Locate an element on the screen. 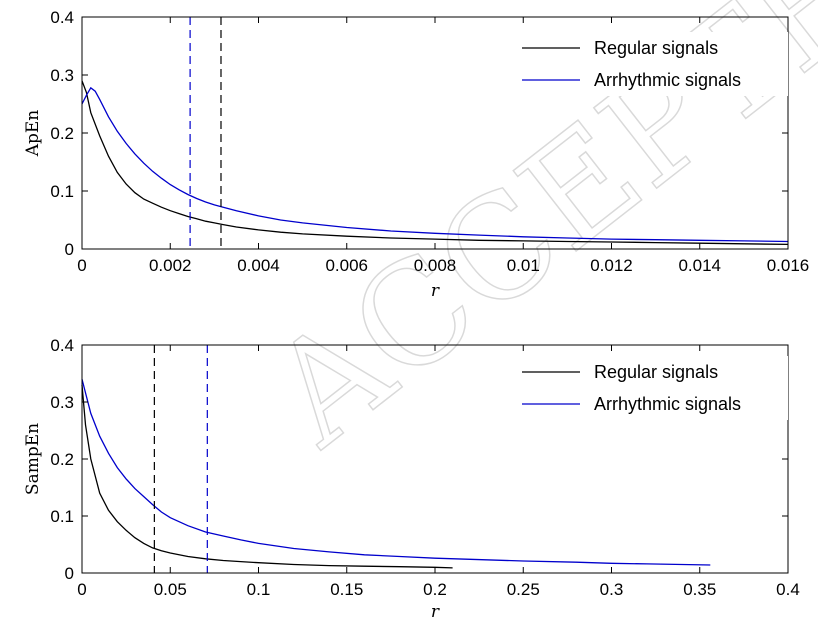 Image resolution: width=818 pixels, height=624 pixels. x-tick-label: 0.016 is located at coordinates (788, 265).